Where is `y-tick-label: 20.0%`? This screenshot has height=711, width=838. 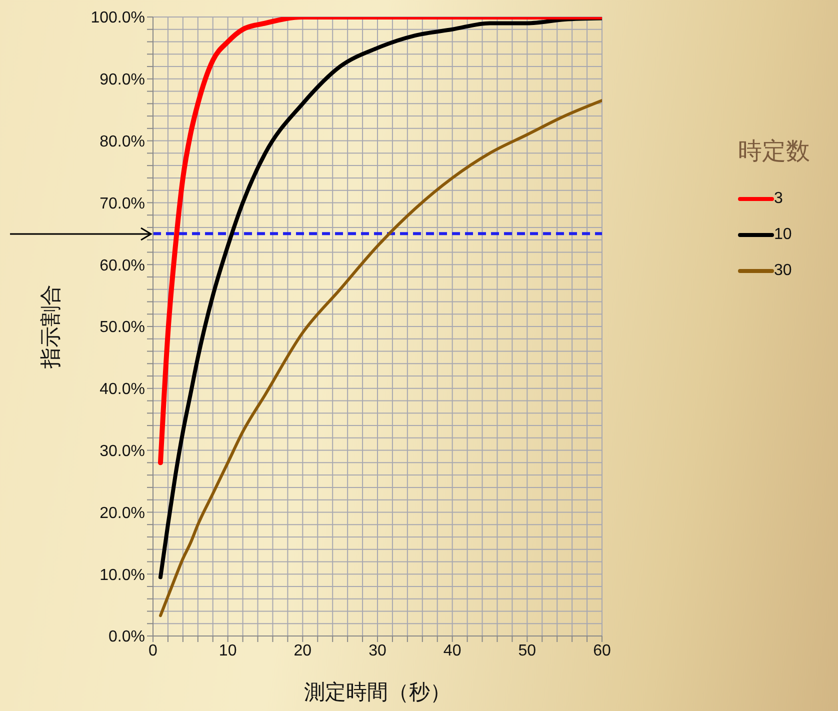 y-tick-label: 20.0% is located at coordinates (122, 513).